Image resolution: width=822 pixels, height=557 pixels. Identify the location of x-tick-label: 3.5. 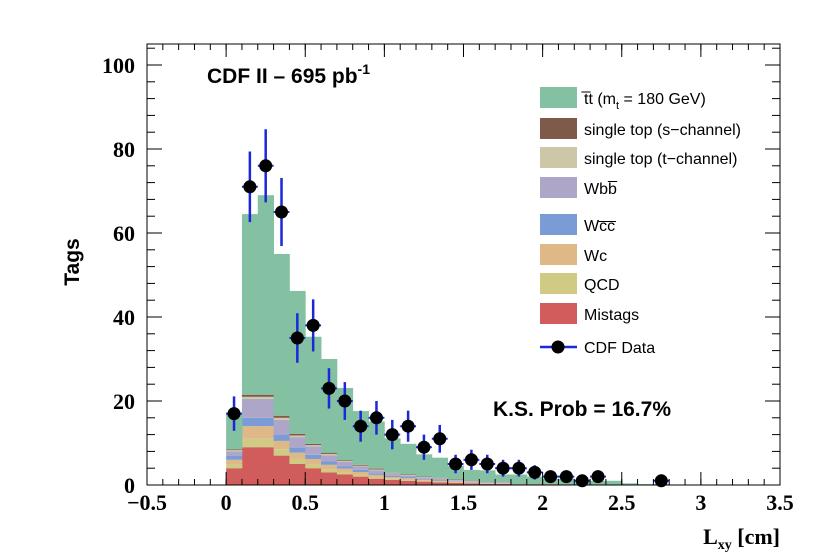
(780, 502).